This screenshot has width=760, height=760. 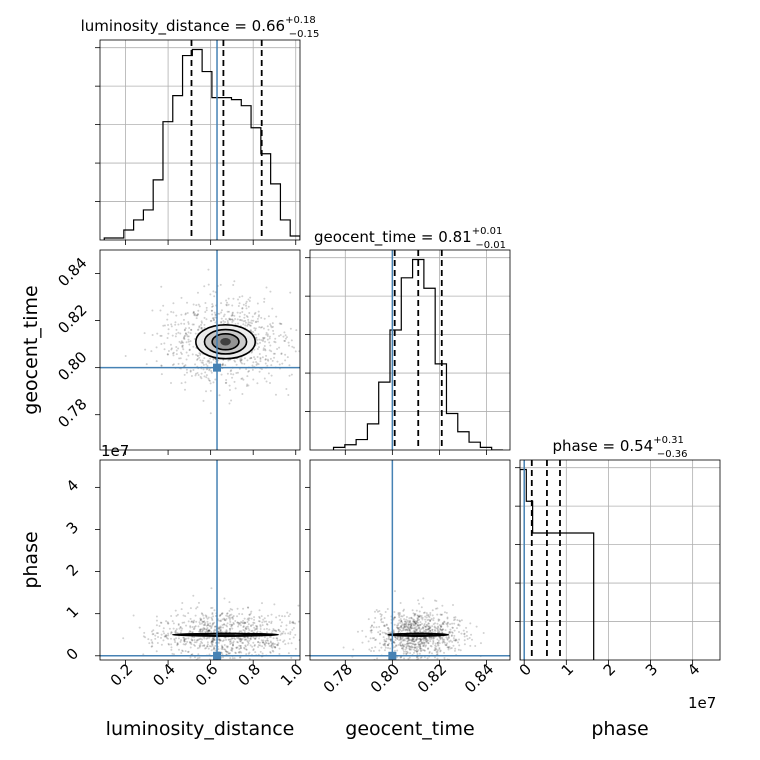 What do you see at coordinates (72, 272) in the screenshot?
I see `p10-yticklabel-3: 0.84` at bounding box center [72, 272].